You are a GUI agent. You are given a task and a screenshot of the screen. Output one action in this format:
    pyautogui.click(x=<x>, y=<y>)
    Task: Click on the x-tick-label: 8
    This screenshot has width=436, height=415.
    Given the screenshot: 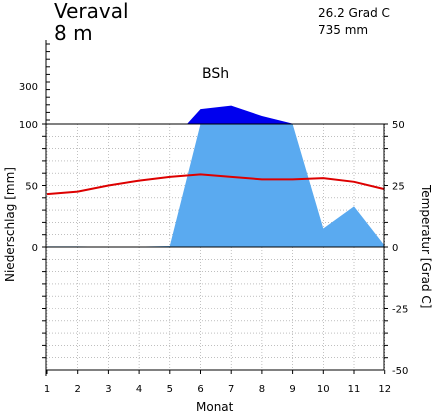 What is the action you would take?
    pyautogui.click(x=262, y=389)
    